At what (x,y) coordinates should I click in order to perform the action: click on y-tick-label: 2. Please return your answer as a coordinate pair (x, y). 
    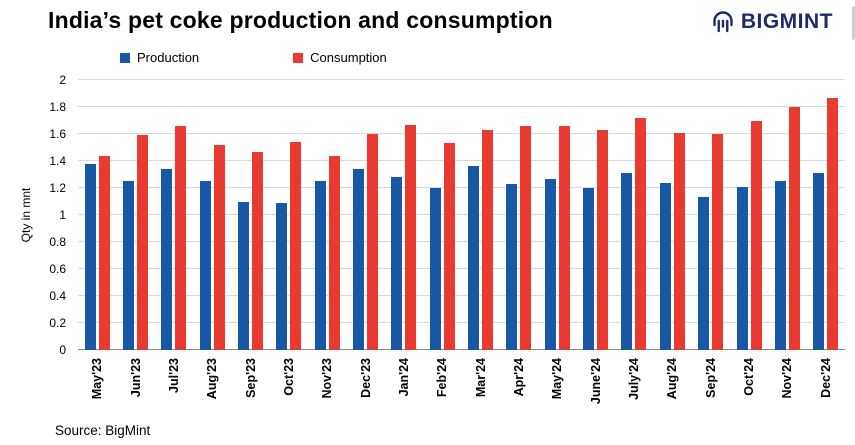
    Looking at the image, I should click on (62, 80).